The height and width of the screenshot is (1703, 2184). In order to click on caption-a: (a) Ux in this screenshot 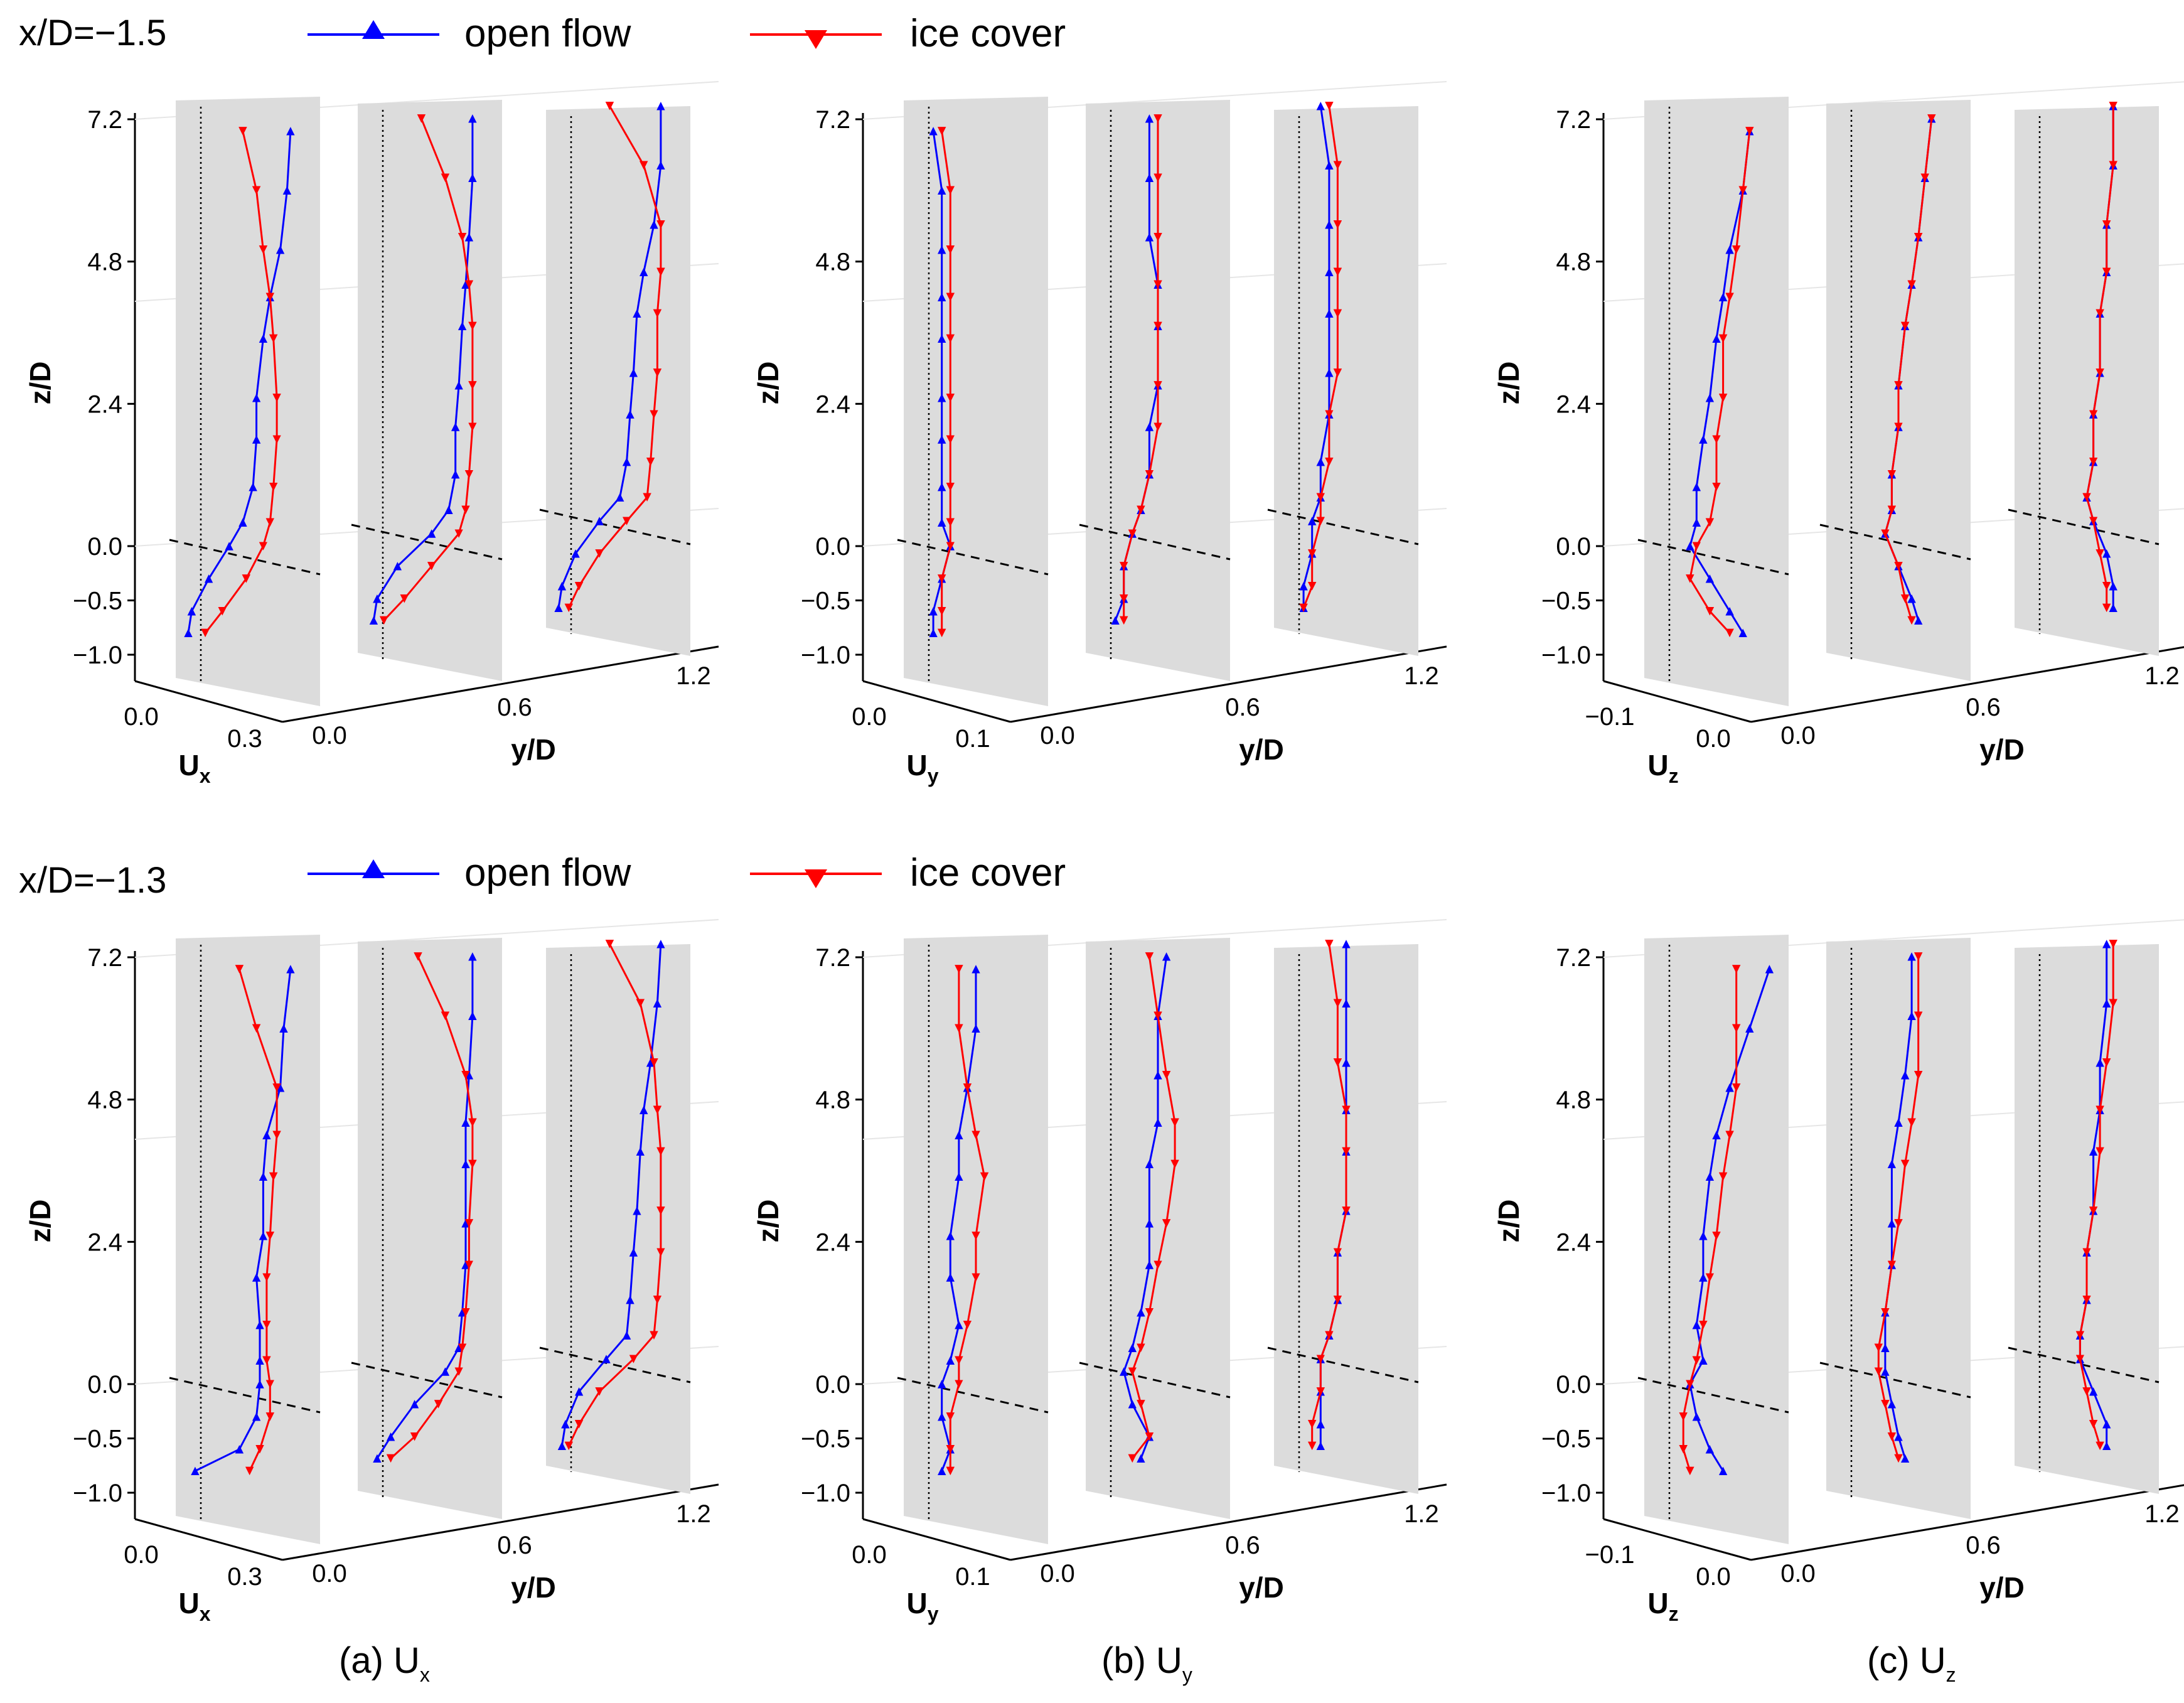, I will do `click(384, 1663)`.